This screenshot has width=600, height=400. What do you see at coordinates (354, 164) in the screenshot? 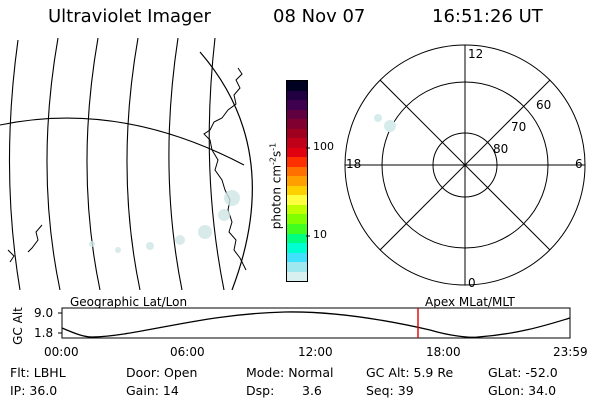
I see `mlt-label-18: 18` at bounding box center [354, 164].